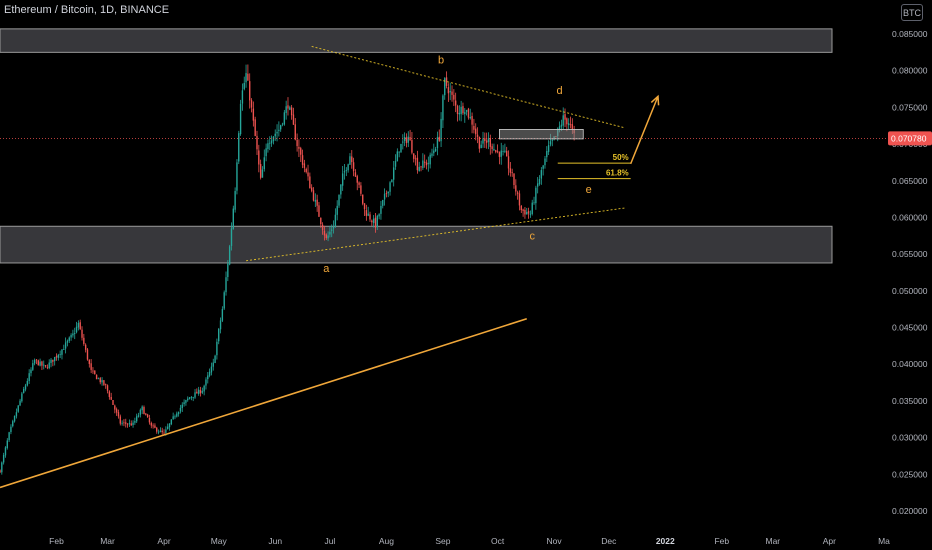 This screenshot has width=932, height=550. I want to click on x-tick-label: Dec, so click(609, 541).